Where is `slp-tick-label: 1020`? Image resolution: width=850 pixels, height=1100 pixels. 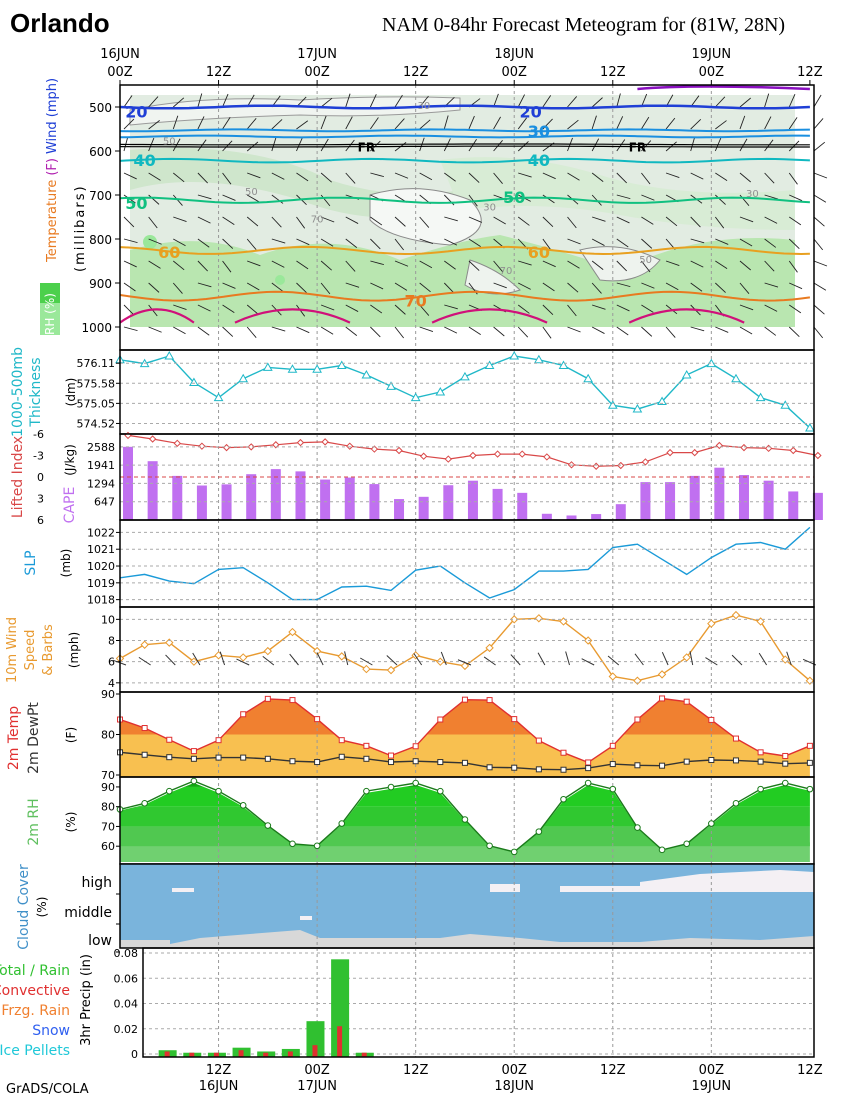 slp-tick-label: 1020 is located at coordinates (101, 566).